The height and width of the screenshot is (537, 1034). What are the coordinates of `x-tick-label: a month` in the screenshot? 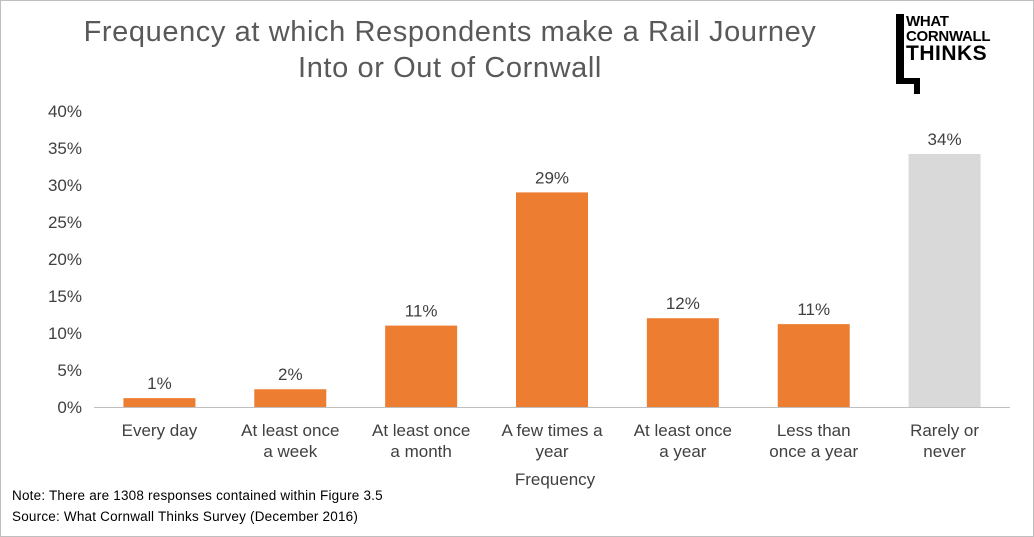 It's located at (420, 451).